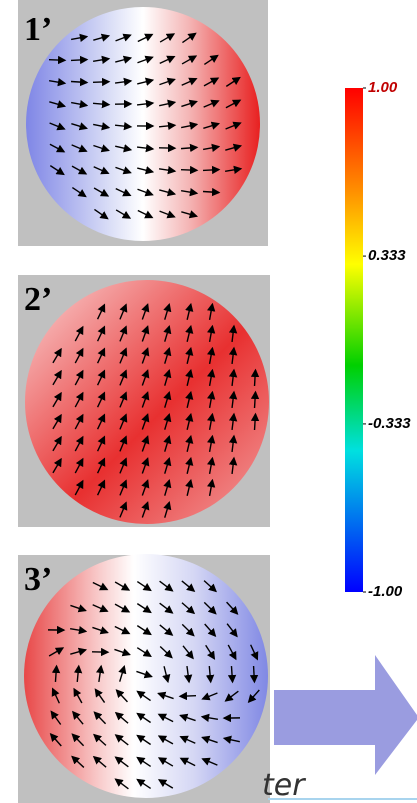 The width and height of the screenshot is (417, 803). What do you see at coordinates (387, 255) in the screenshot?
I see `colorbar-label: 0.333` at bounding box center [387, 255].